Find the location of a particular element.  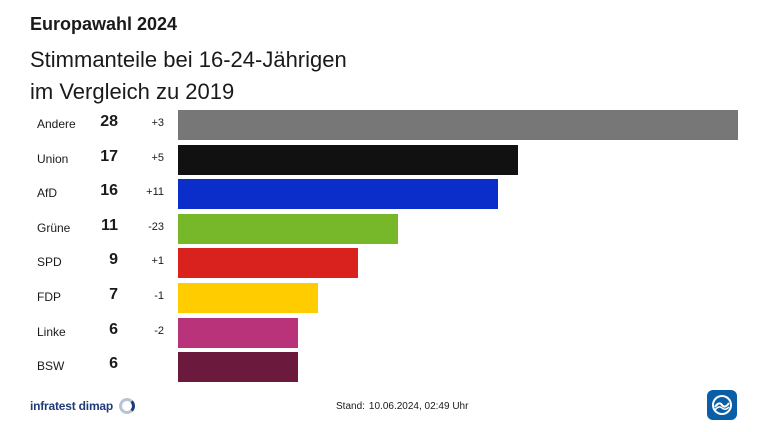

bar-row: Grüne 11 -23 is located at coordinates (384, 229).